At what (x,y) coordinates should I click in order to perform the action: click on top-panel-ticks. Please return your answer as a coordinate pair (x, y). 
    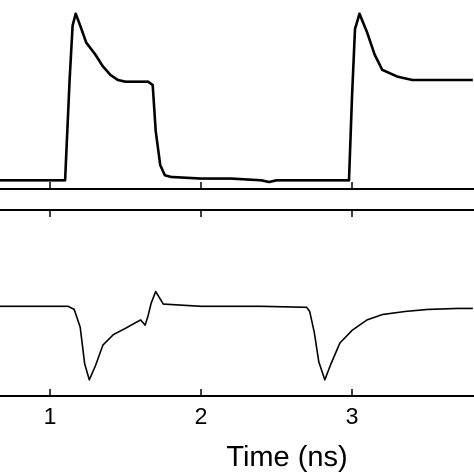
    Looking at the image, I should click on (201, 185).